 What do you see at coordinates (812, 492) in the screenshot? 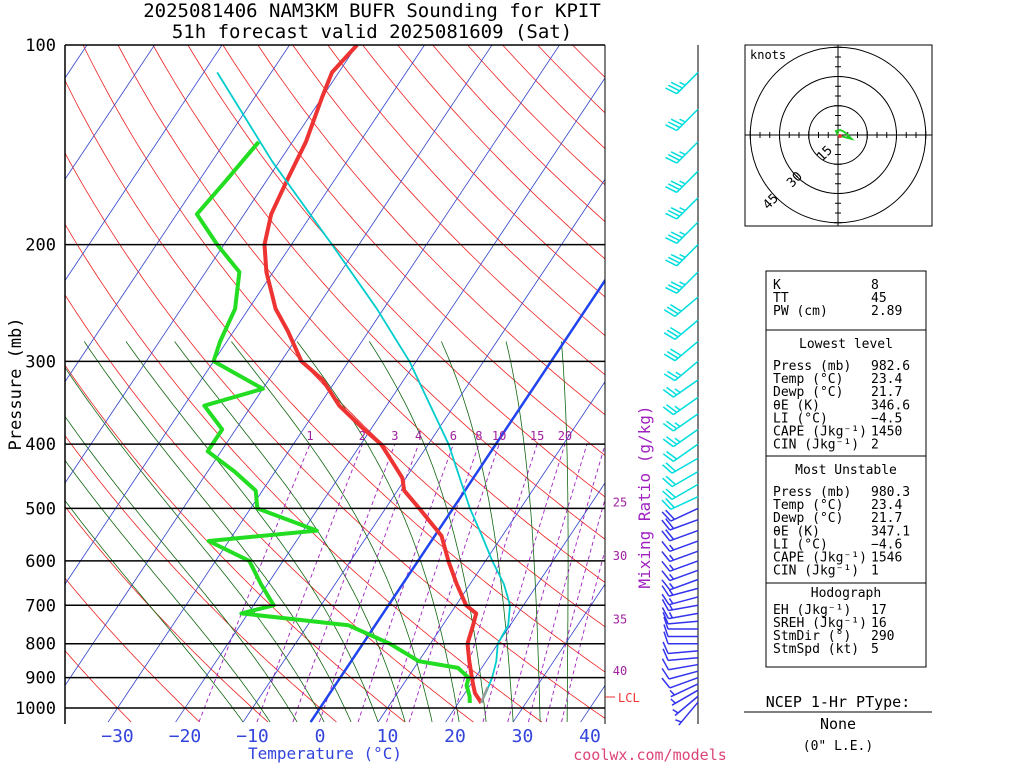
I see `mu-label: Press (mb)` at bounding box center [812, 492].